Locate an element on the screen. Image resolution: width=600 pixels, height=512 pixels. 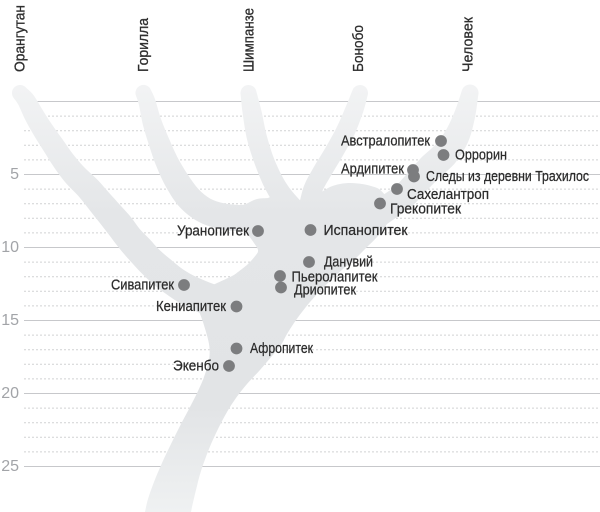
svg-text: Оррорин is located at coordinates (481, 155).